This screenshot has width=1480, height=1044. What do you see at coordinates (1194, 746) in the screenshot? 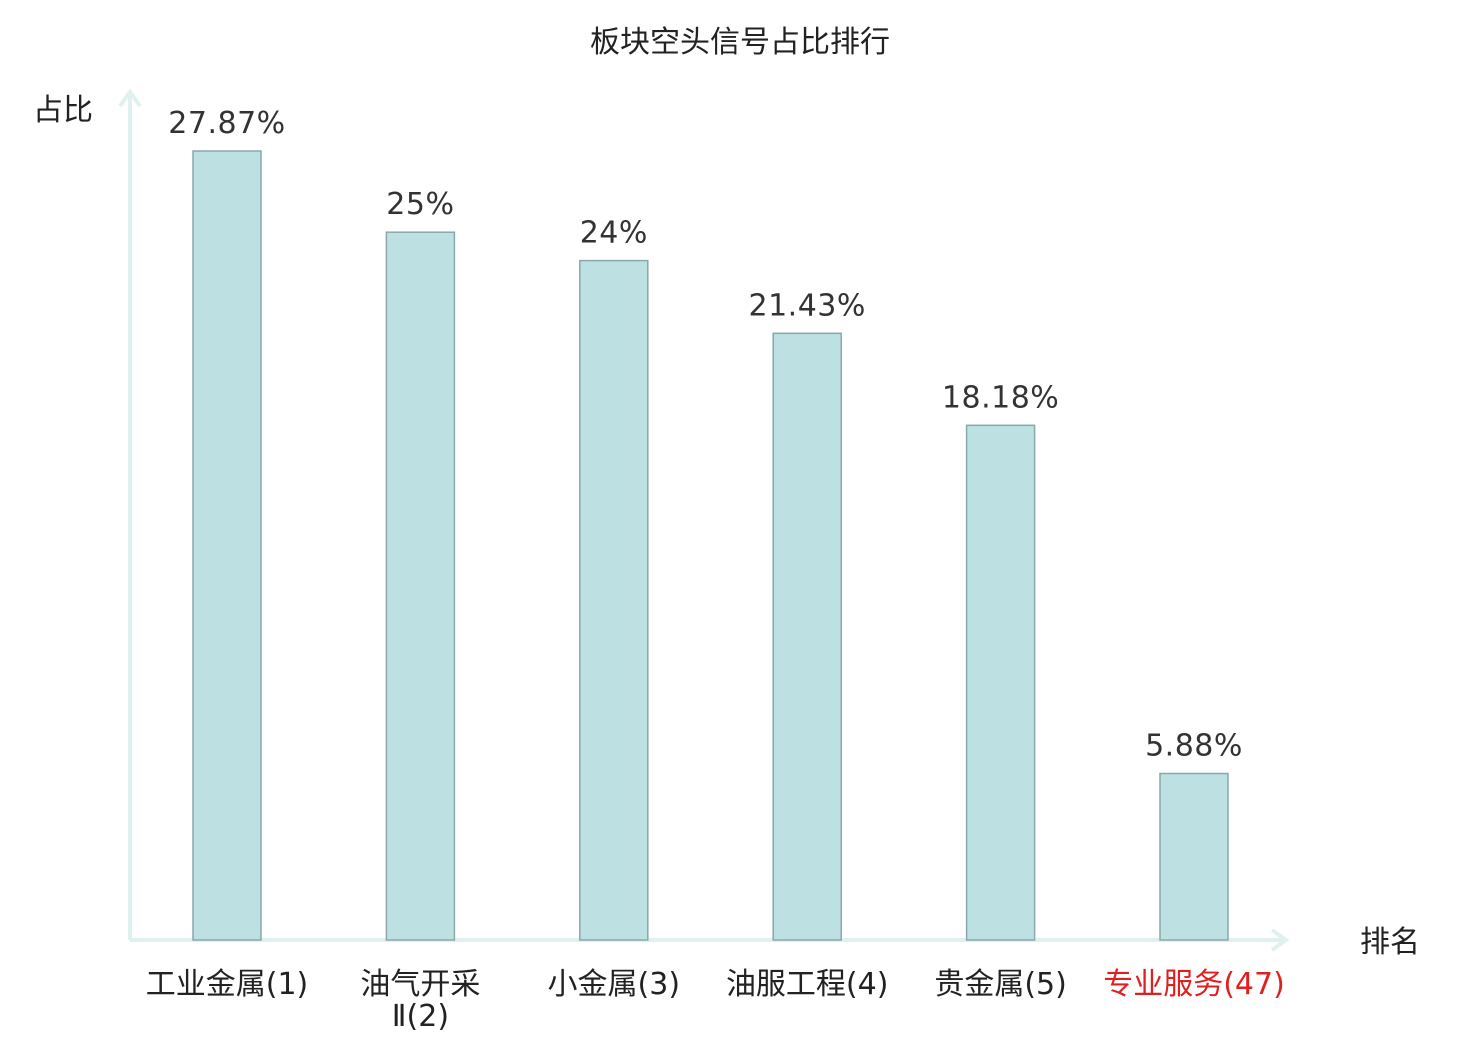
I see `bar-value-label: 5.88%` at bounding box center [1194, 746].